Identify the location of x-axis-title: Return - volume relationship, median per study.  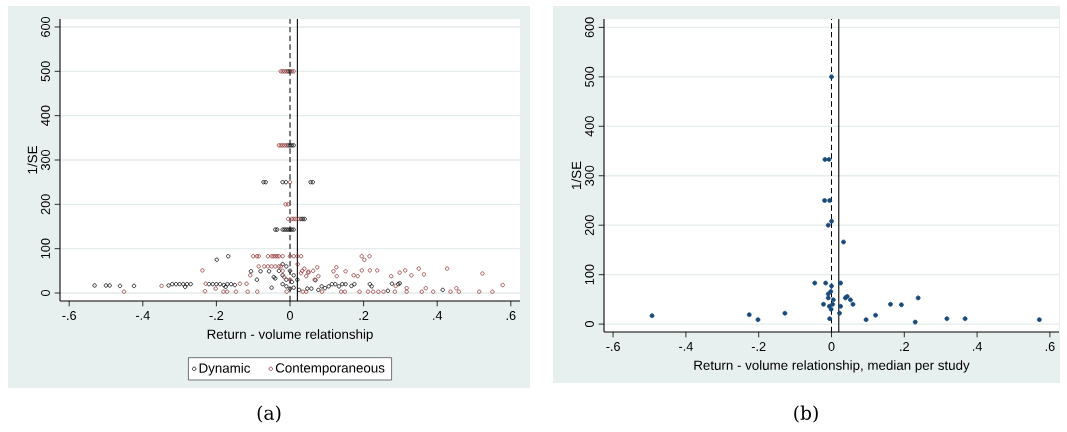
(832, 366).